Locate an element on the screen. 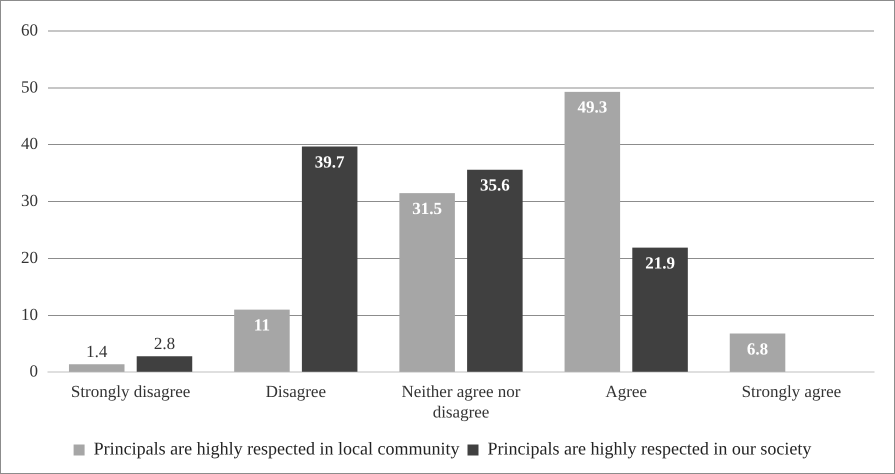  x-tick-label: Strongly disagree is located at coordinates (130, 391).